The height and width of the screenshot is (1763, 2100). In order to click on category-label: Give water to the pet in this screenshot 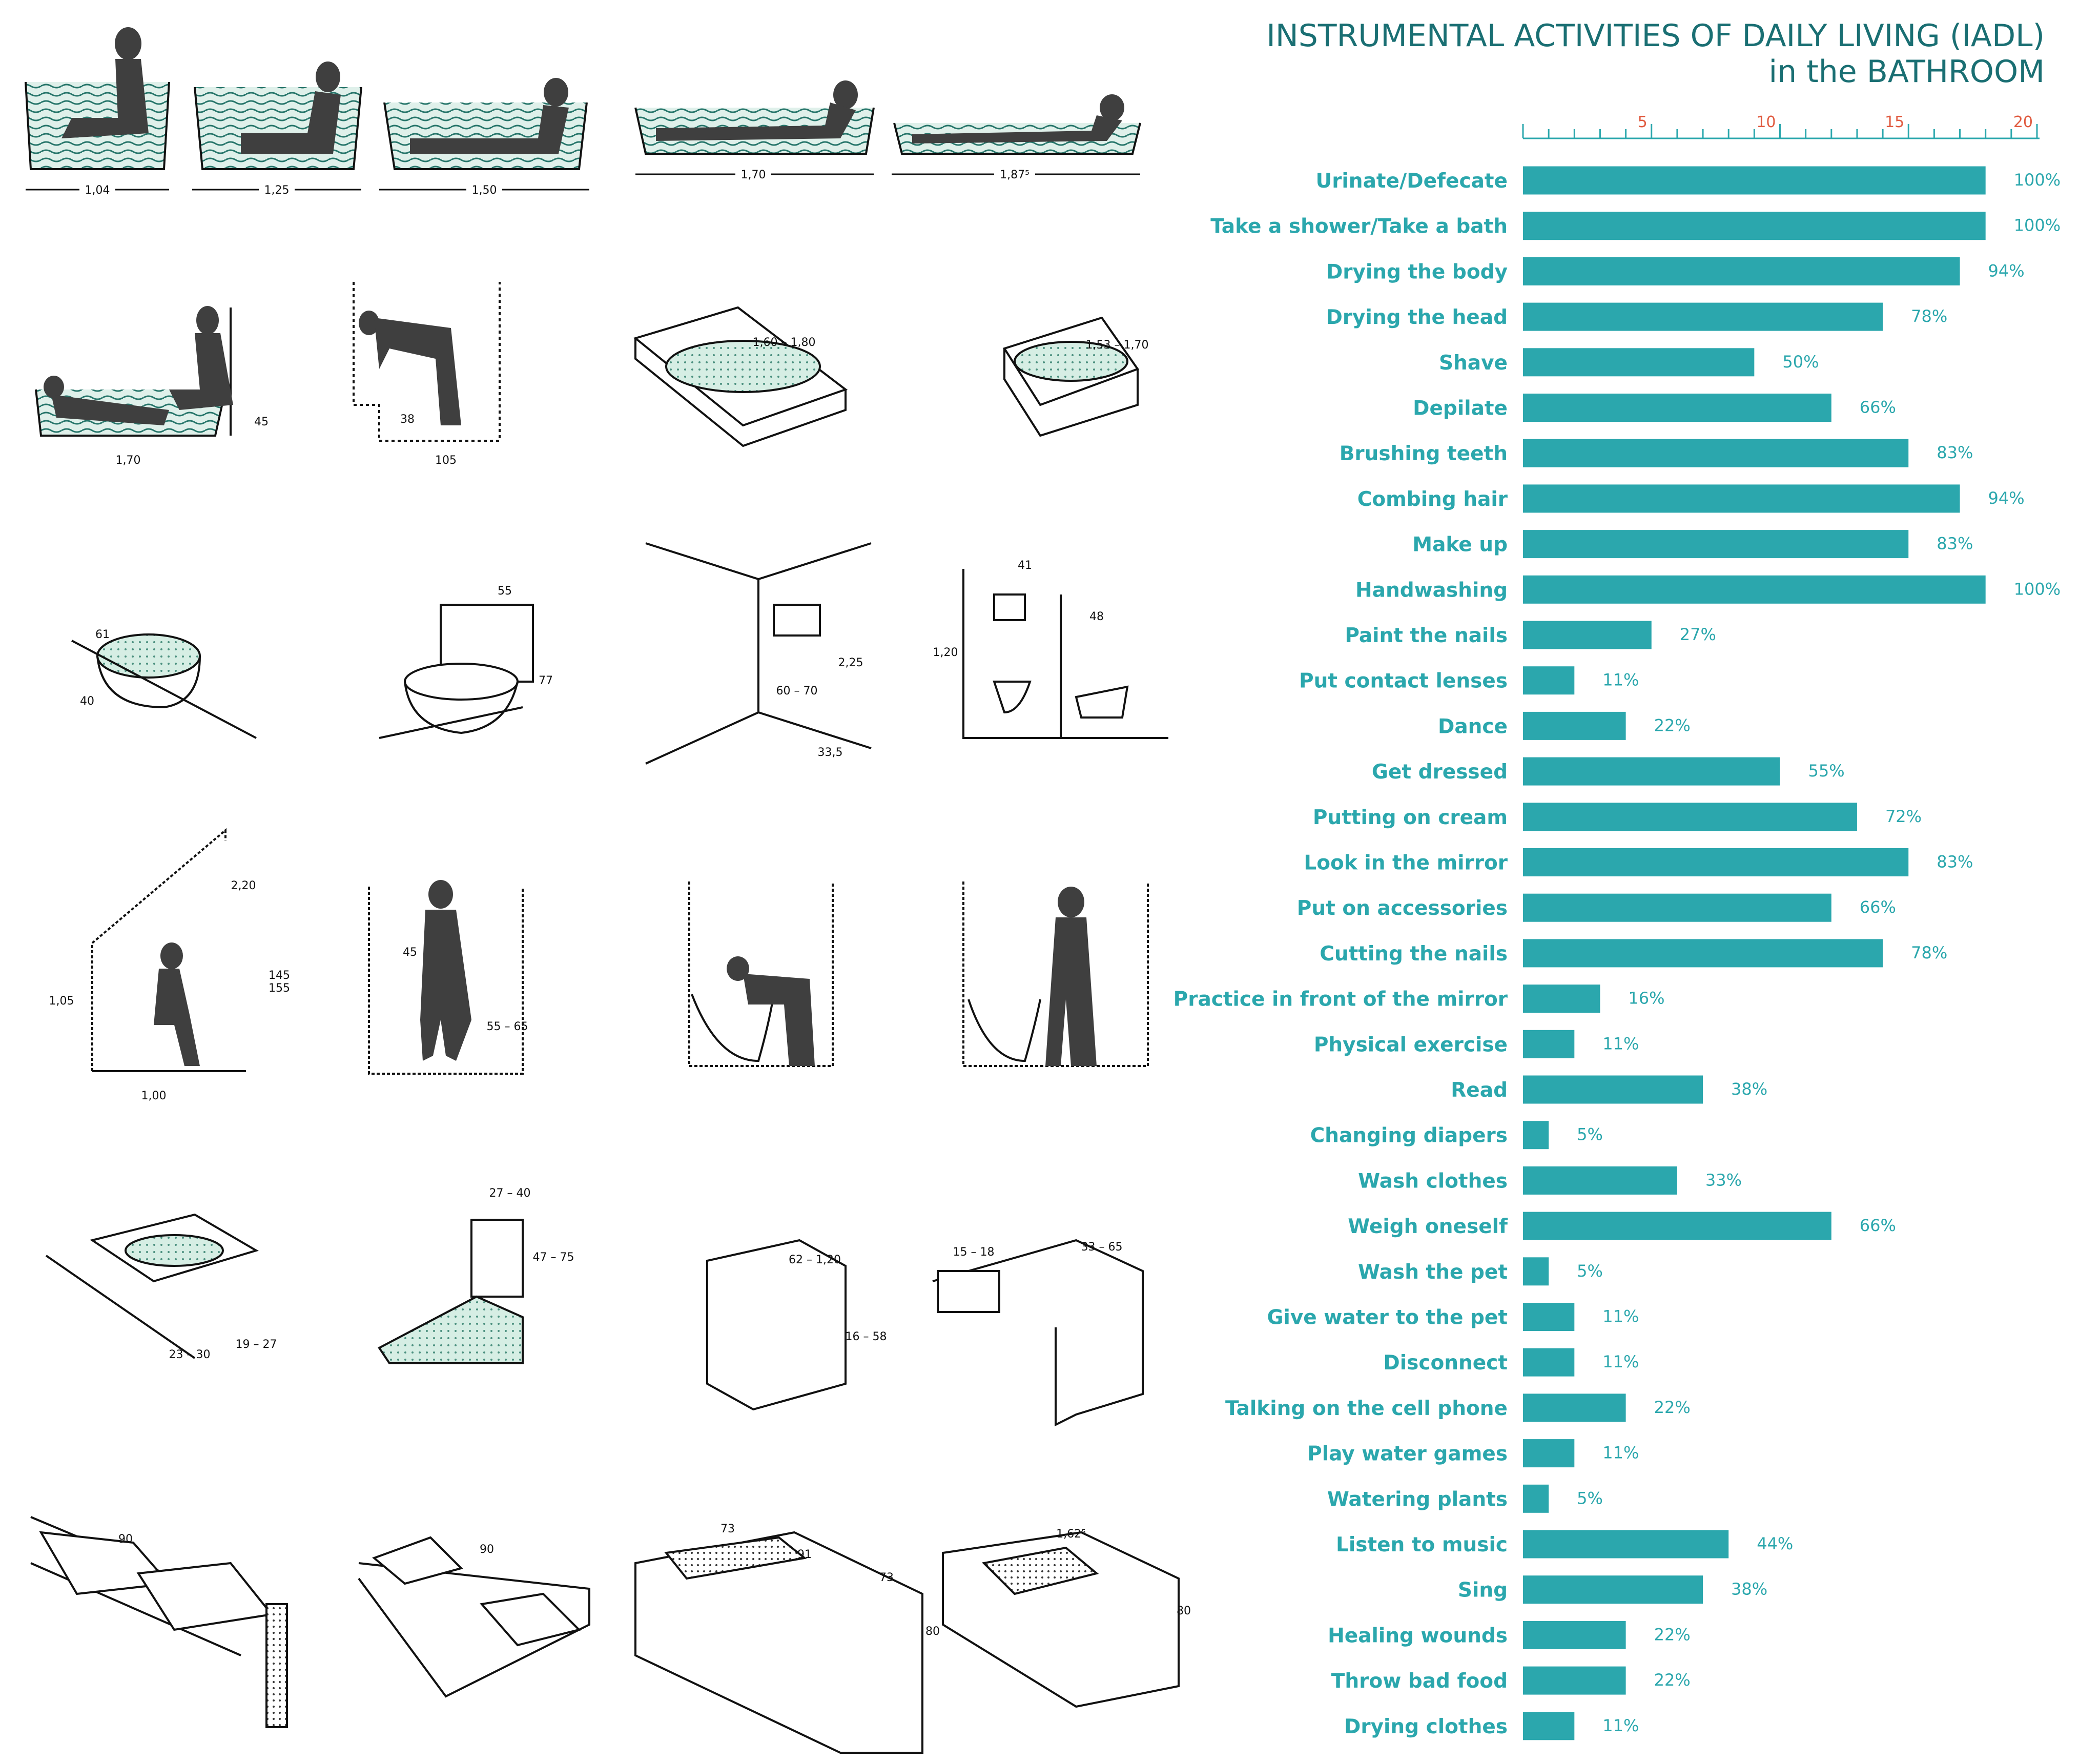, I will do `click(1387, 1317)`.